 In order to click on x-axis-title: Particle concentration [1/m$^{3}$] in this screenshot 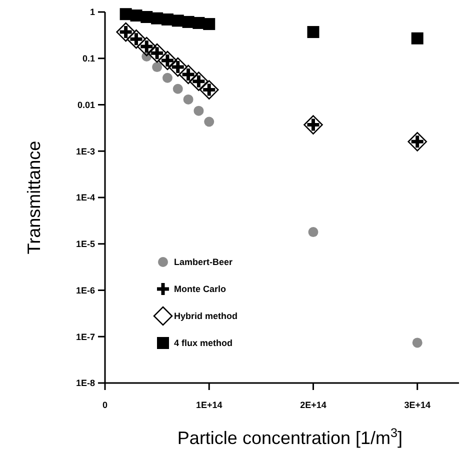, I will do `click(290, 437)`.